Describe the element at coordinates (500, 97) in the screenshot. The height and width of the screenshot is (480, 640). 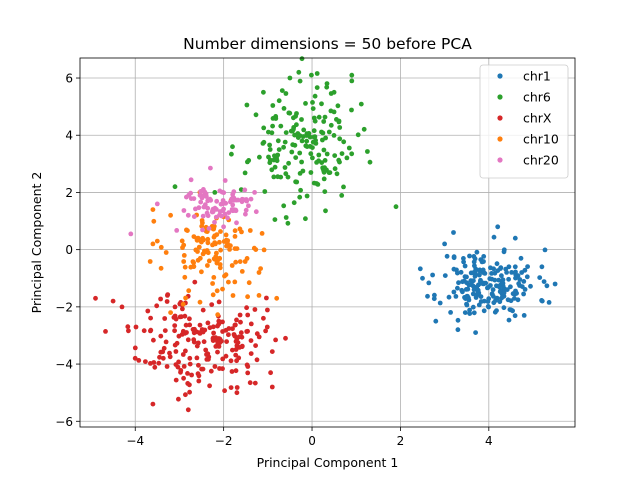
I see `legend-marker-chr6` at that location.